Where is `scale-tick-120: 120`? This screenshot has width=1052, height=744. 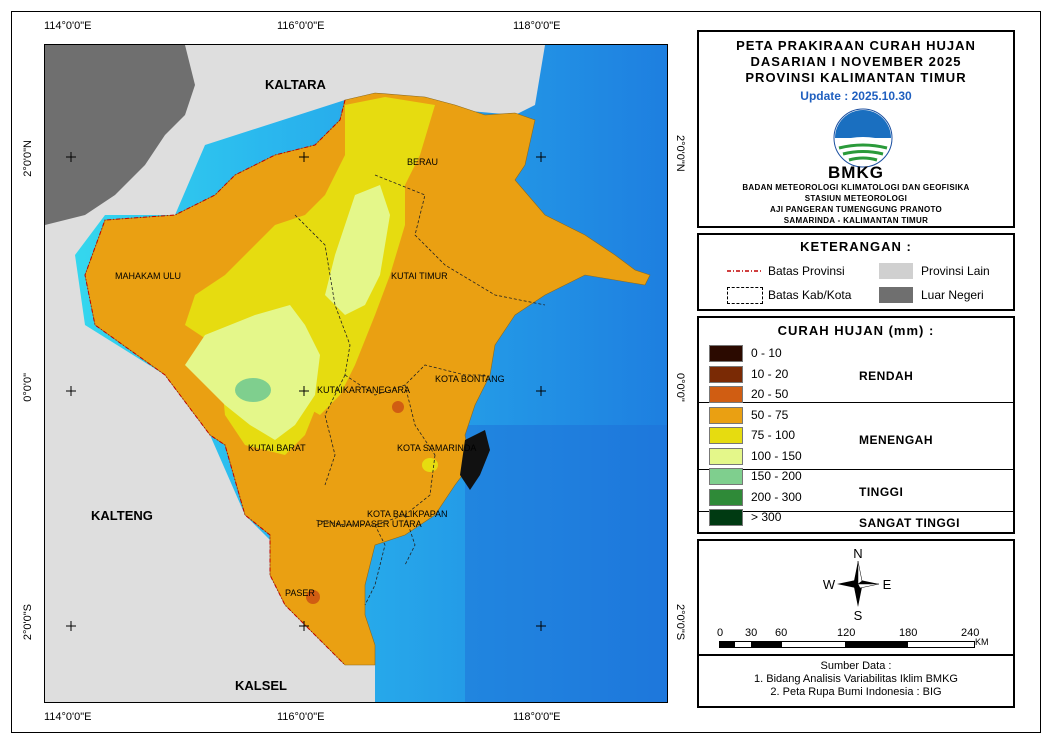 scale-tick-120: 120 is located at coordinates (846, 633).